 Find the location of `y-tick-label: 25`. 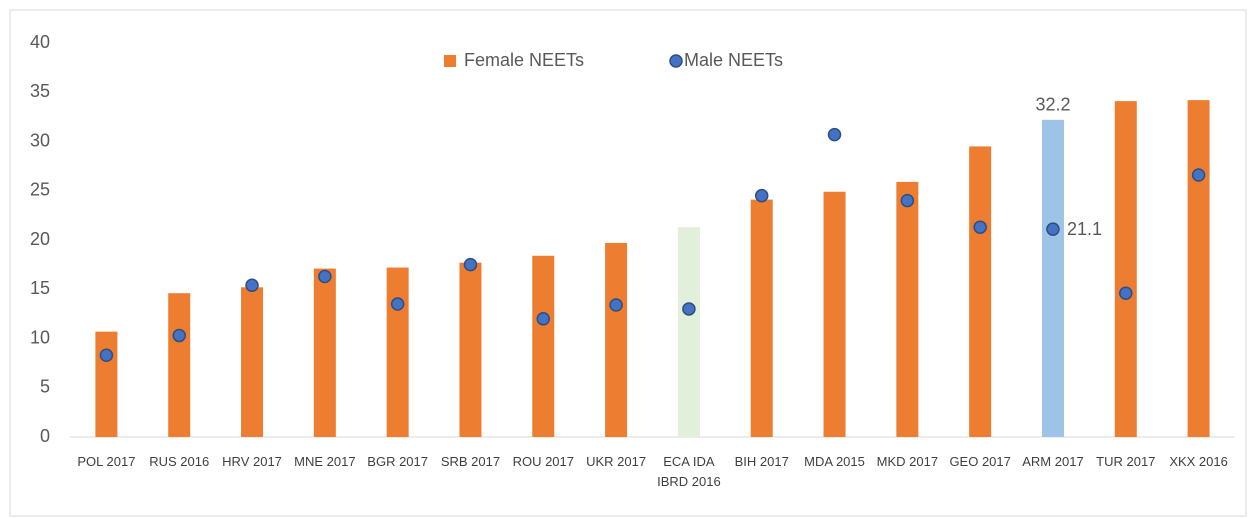

y-tick-label: 25 is located at coordinates (40, 190).